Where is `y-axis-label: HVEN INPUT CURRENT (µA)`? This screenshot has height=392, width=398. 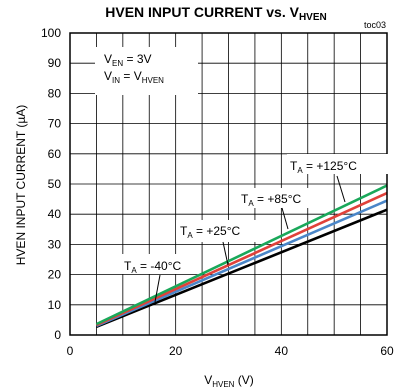
y-axis-label: HVEN INPUT CURRENT (µA) is located at coordinates (21, 185).